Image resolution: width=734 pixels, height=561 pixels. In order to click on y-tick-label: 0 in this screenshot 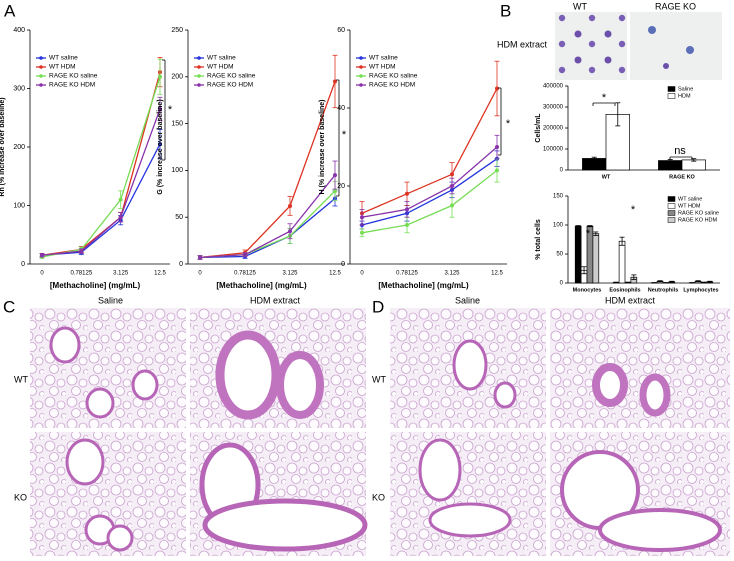, I will do `click(562, 171)`.